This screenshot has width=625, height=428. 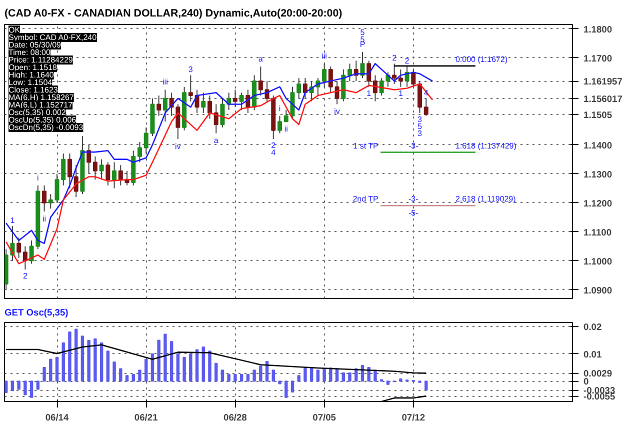 What do you see at coordinates (235, 417) in the screenshot?
I see `x-tick-label: 06/28` at bounding box center [235, 417].